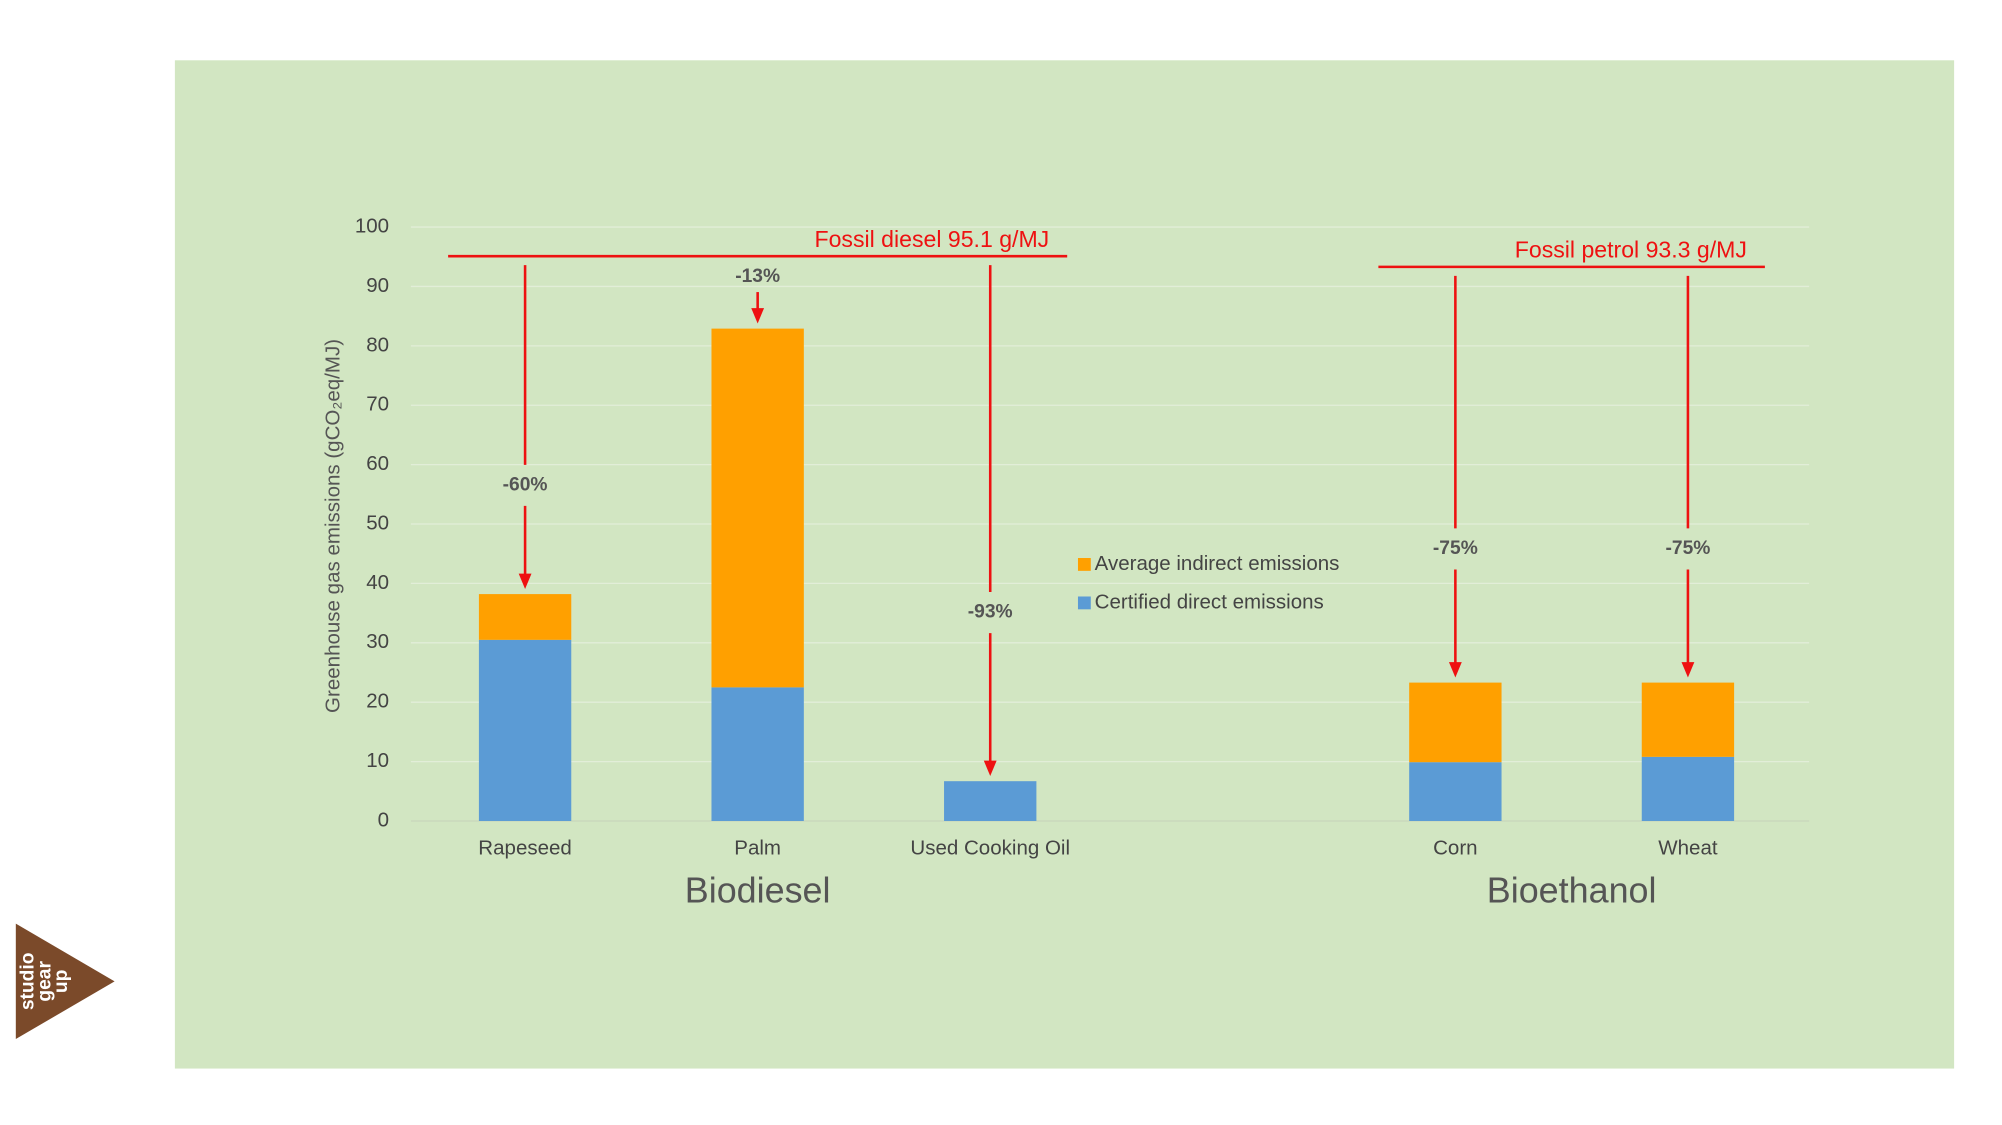  I want to click on reference-label: Fossil petrol 93.3 g/MJ, so click(1631, 250).